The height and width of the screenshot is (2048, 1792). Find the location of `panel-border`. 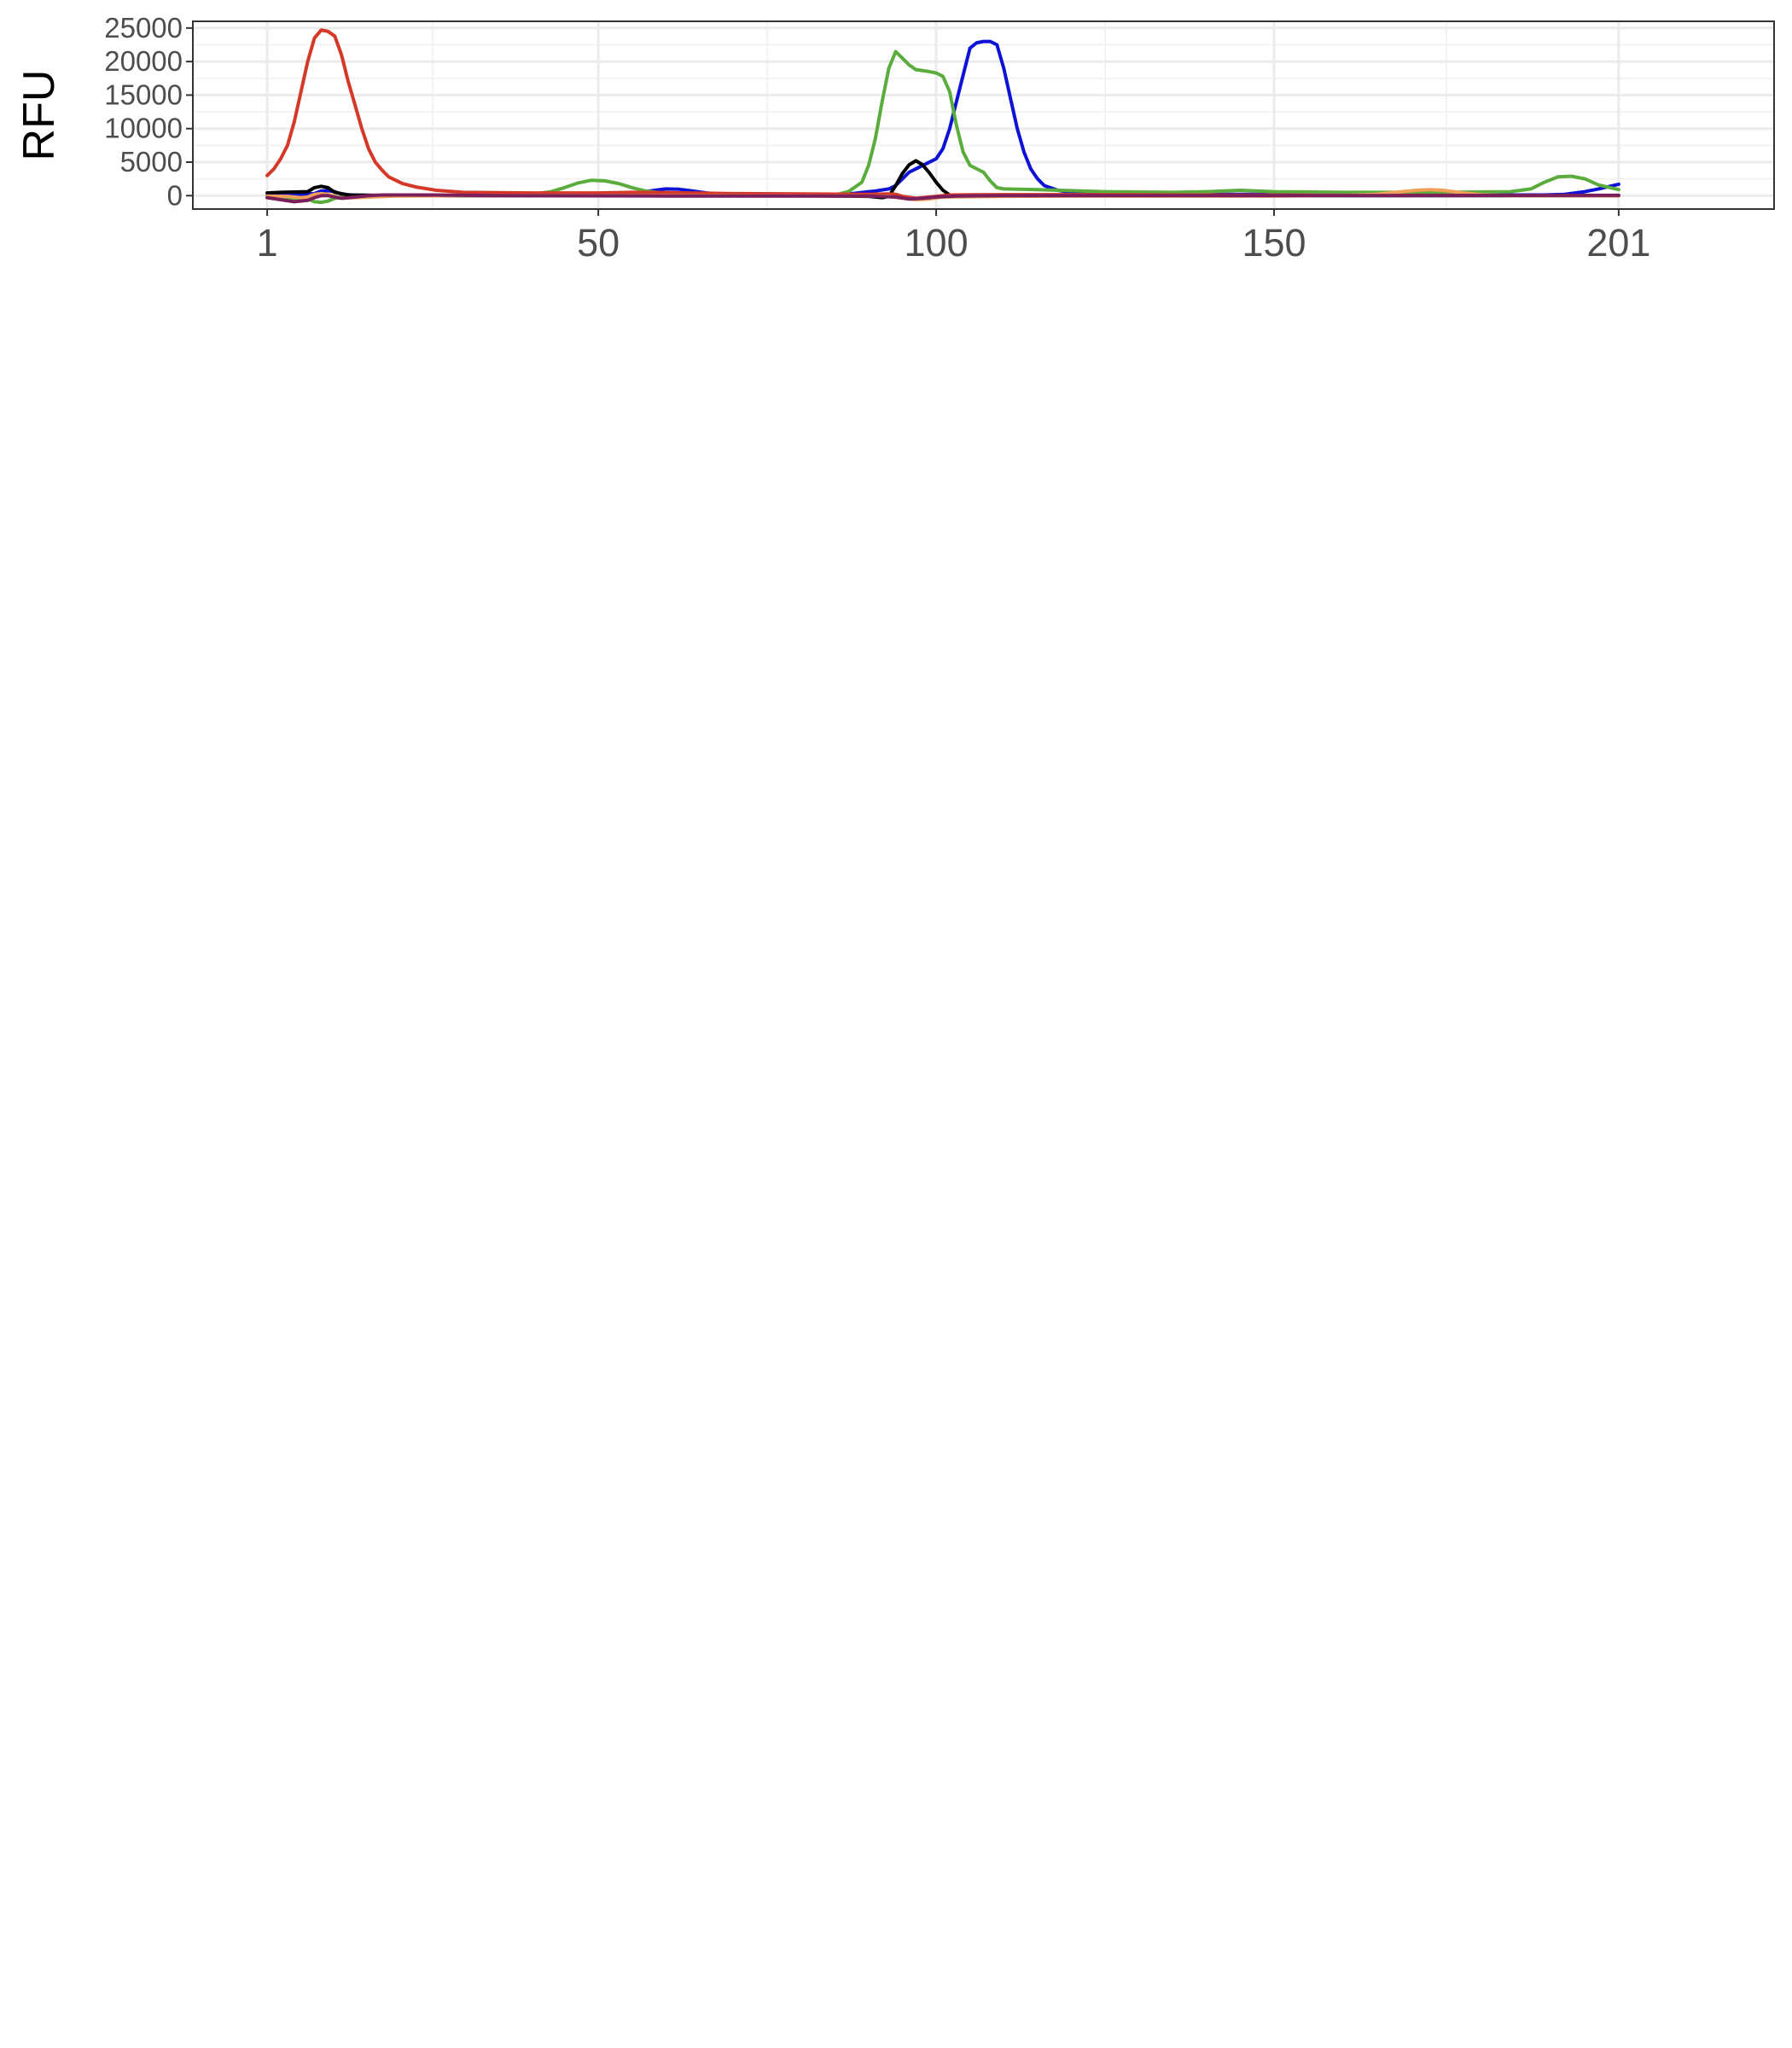

panel-border is located at coordinates (984, 115).